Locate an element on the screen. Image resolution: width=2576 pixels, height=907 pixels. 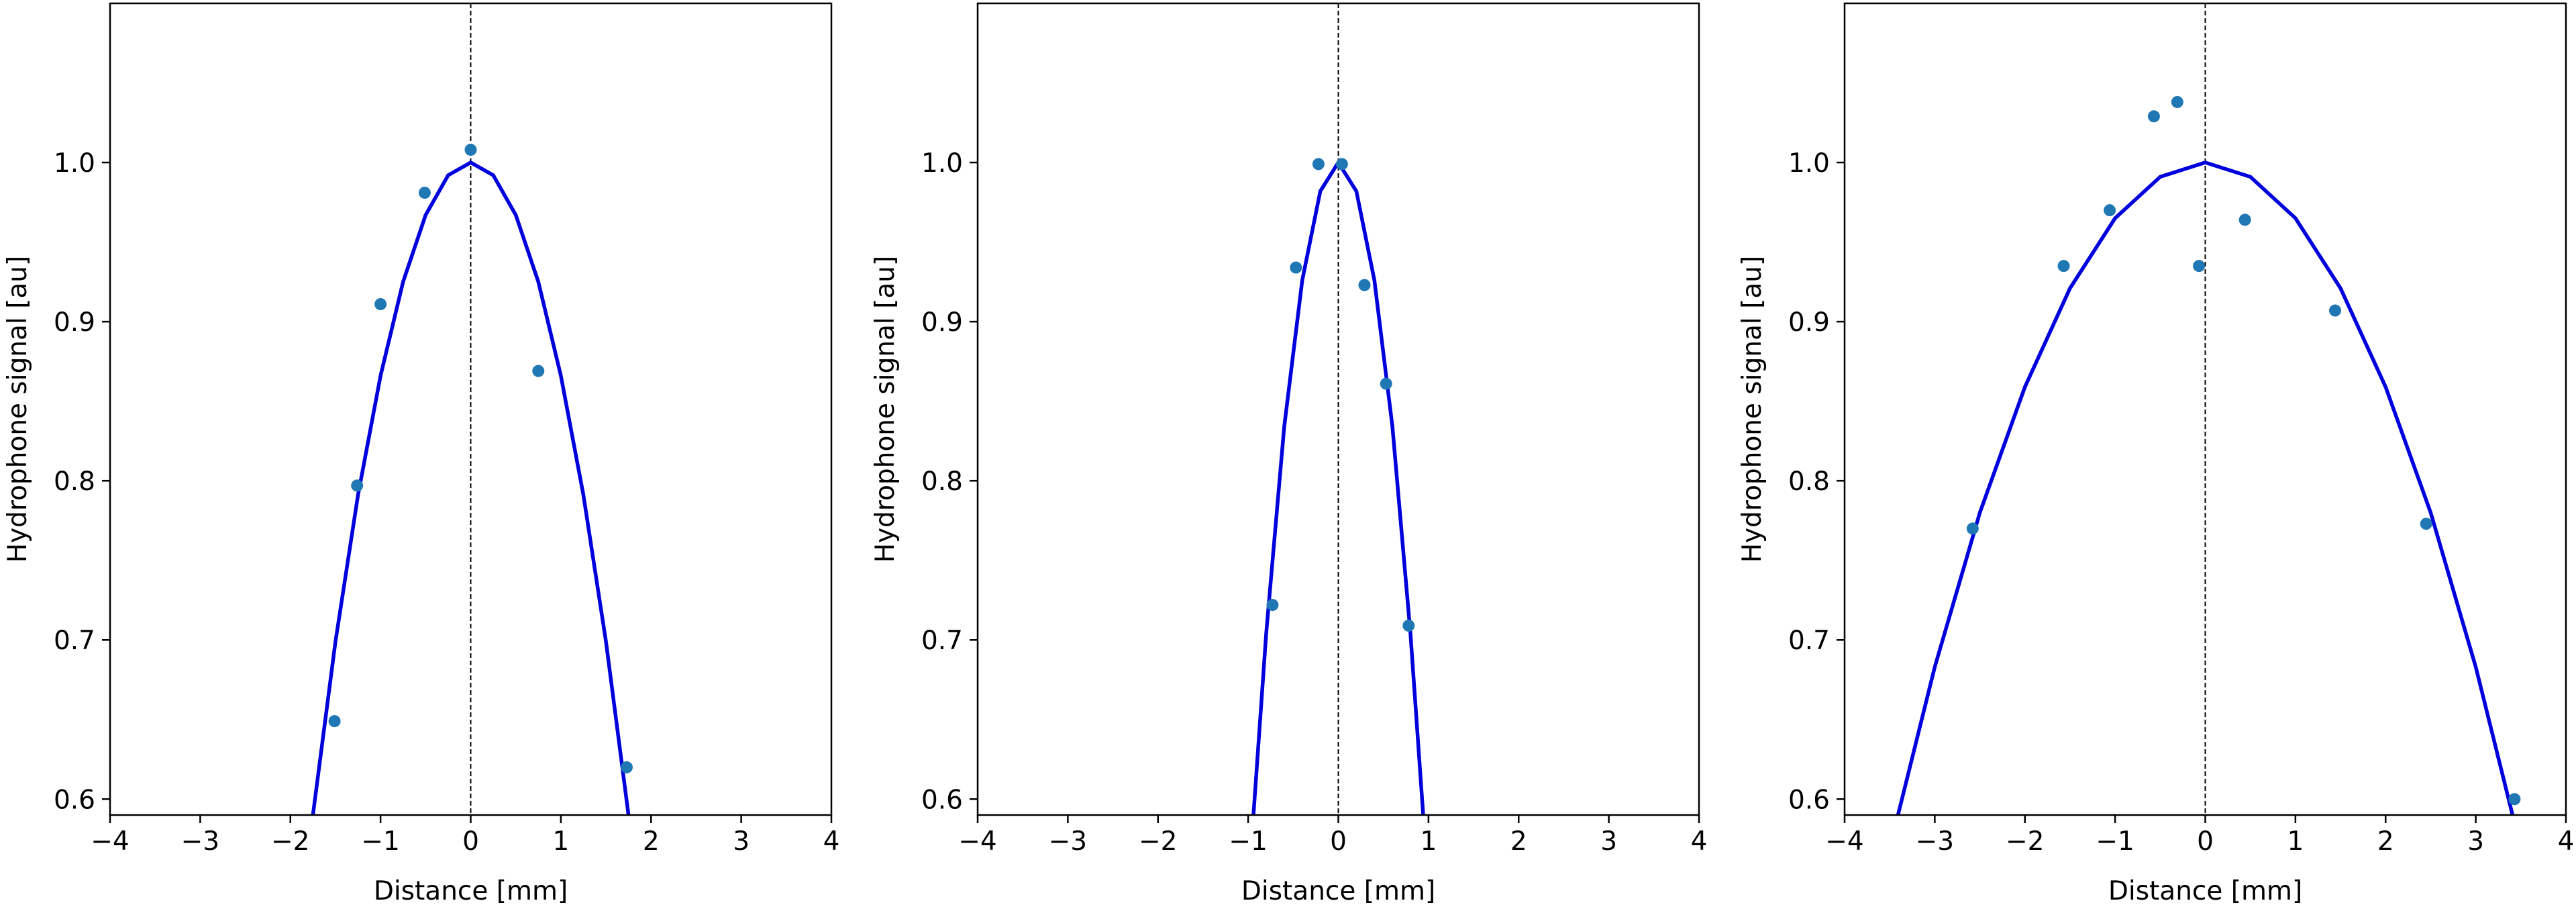
fit-curve is located at coordinates (471, 487).